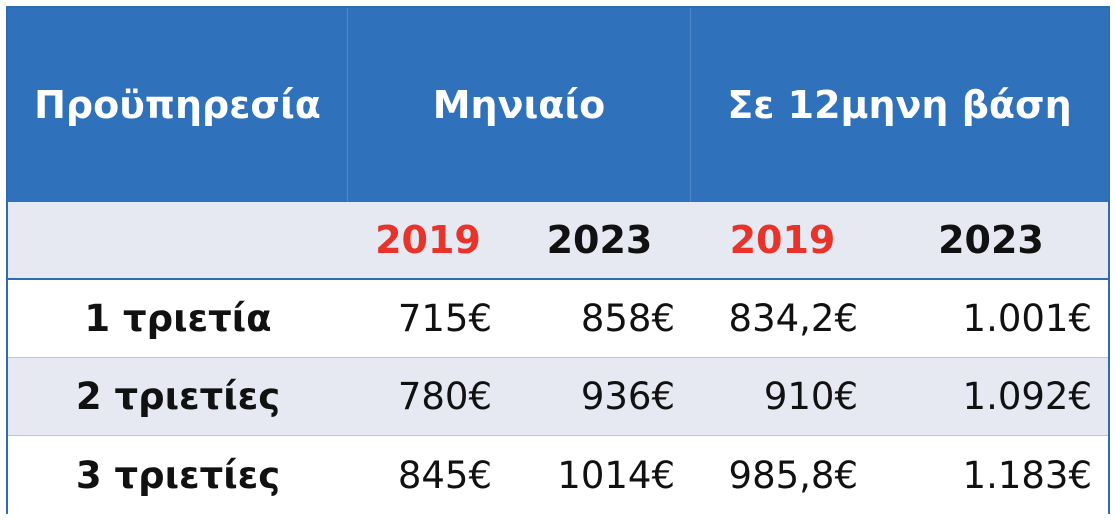 The image size is (1116, 520). Describe the element at coordinates (991, 240) in the screenshot. I see `year-annual-2023: 2023` at that location.